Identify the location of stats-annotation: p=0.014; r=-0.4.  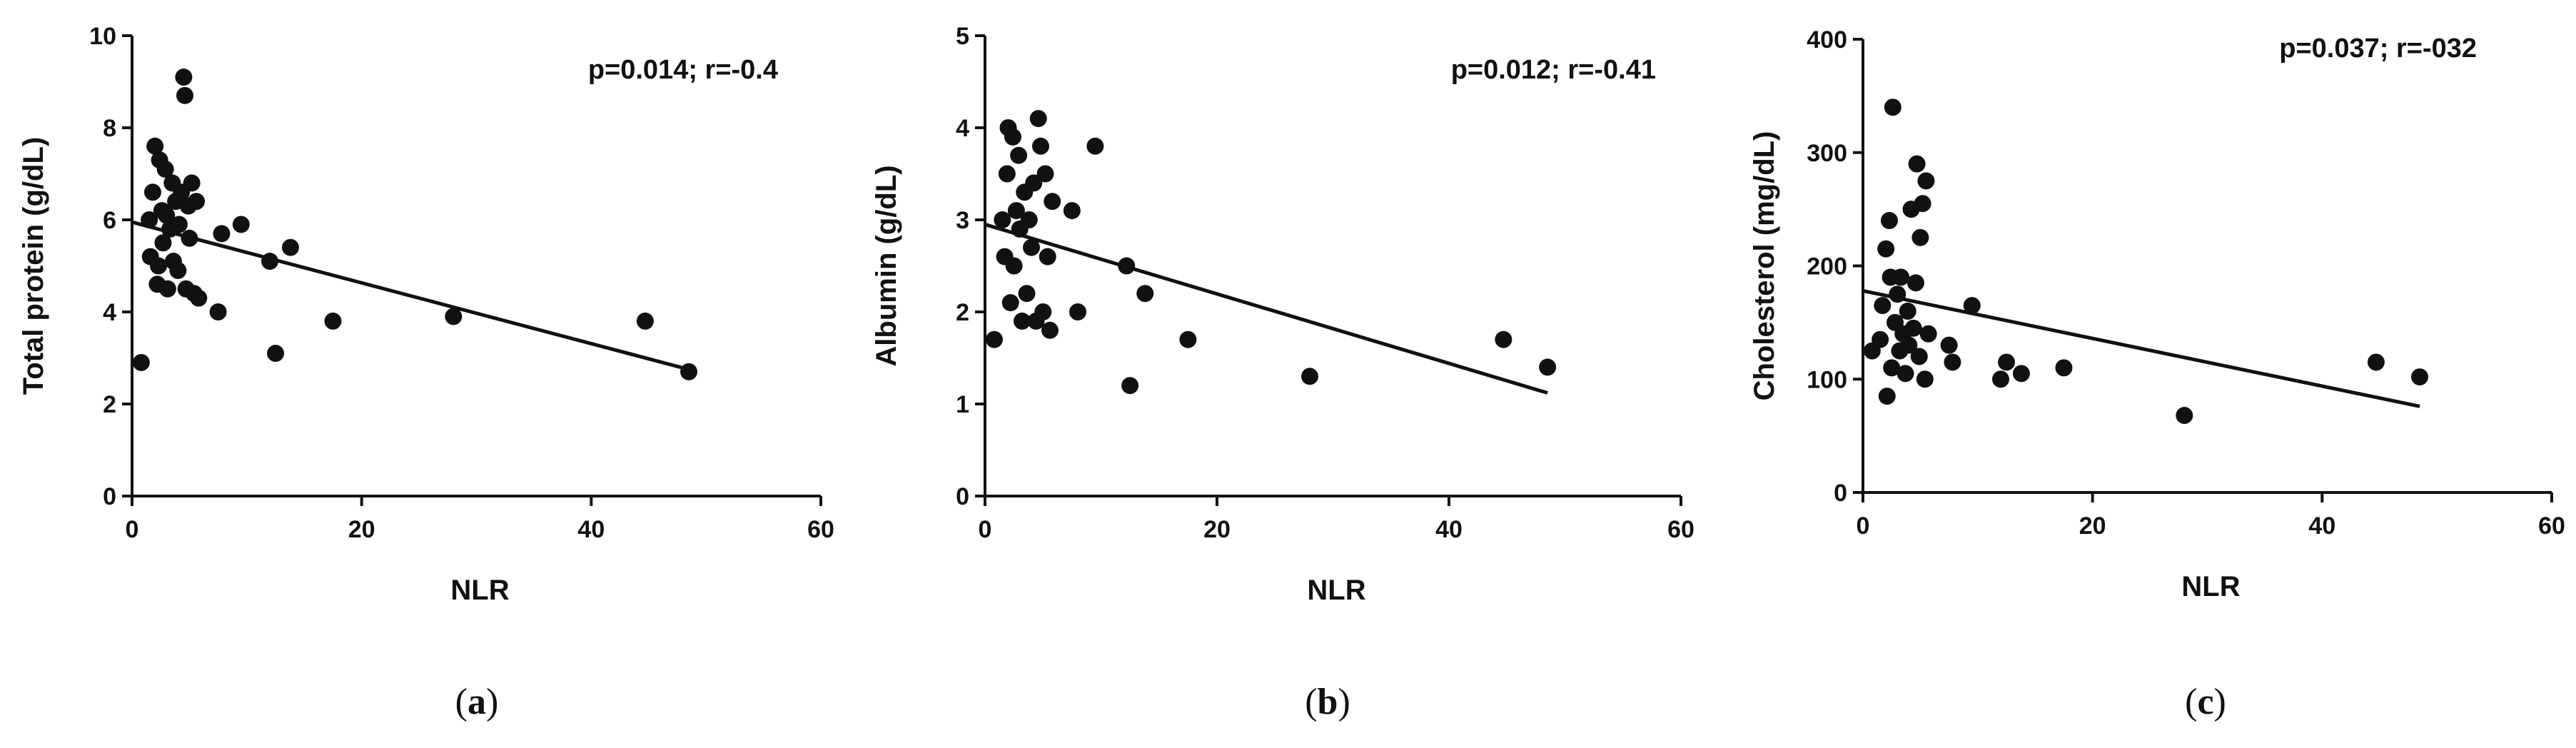
(683, 70).